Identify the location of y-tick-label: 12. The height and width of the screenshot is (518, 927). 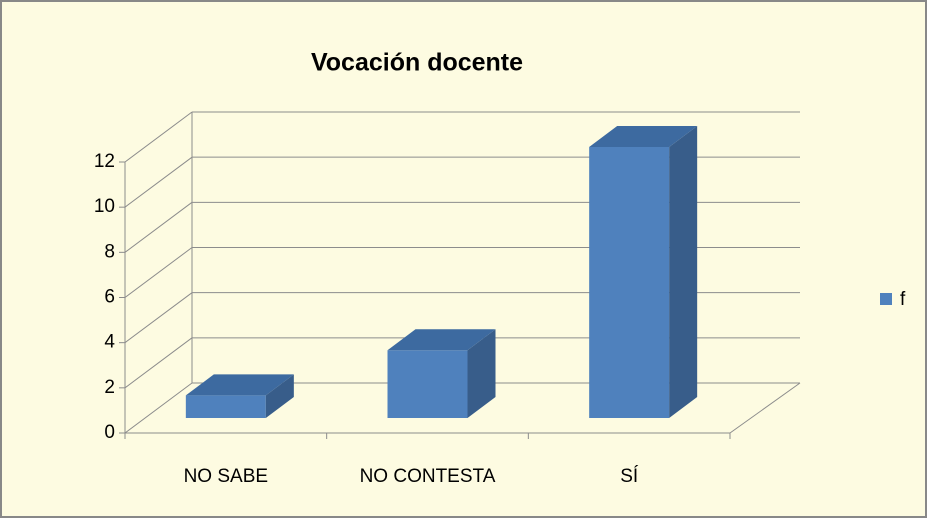
(104, 161).